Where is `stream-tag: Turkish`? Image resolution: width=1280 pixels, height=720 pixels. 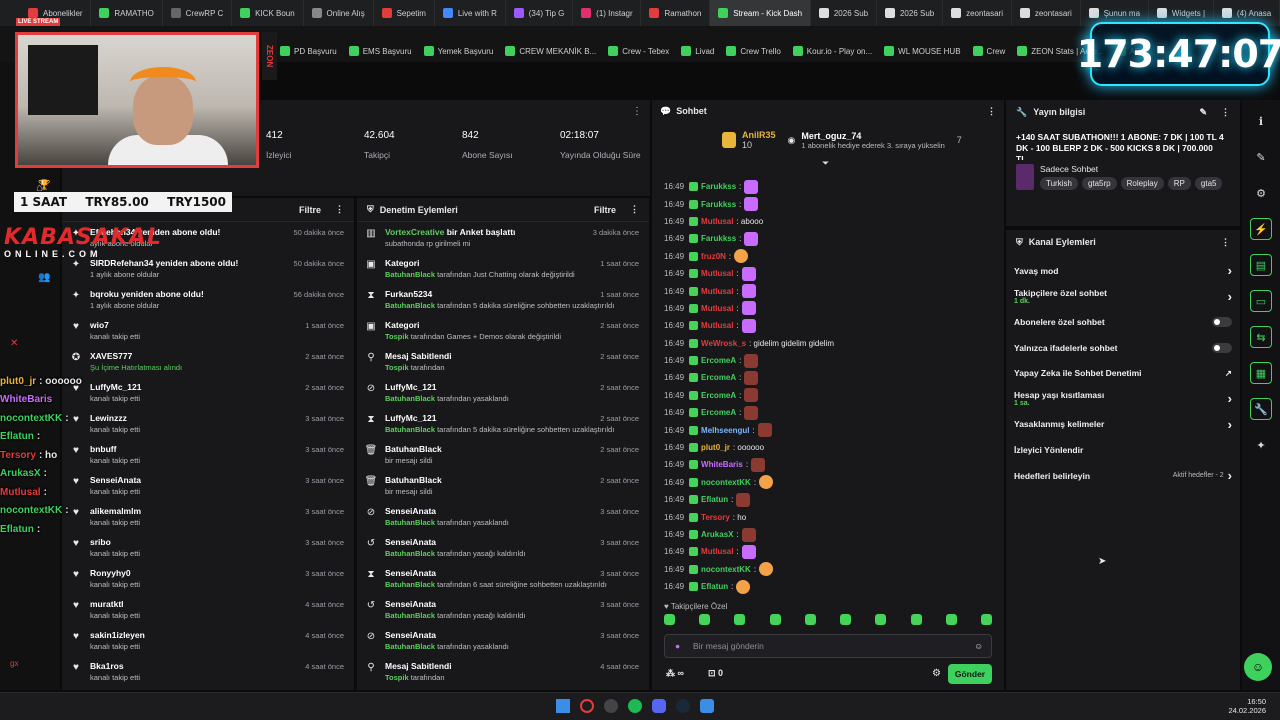 stream-tag: Turkish is located at coordinates (1059, 183).